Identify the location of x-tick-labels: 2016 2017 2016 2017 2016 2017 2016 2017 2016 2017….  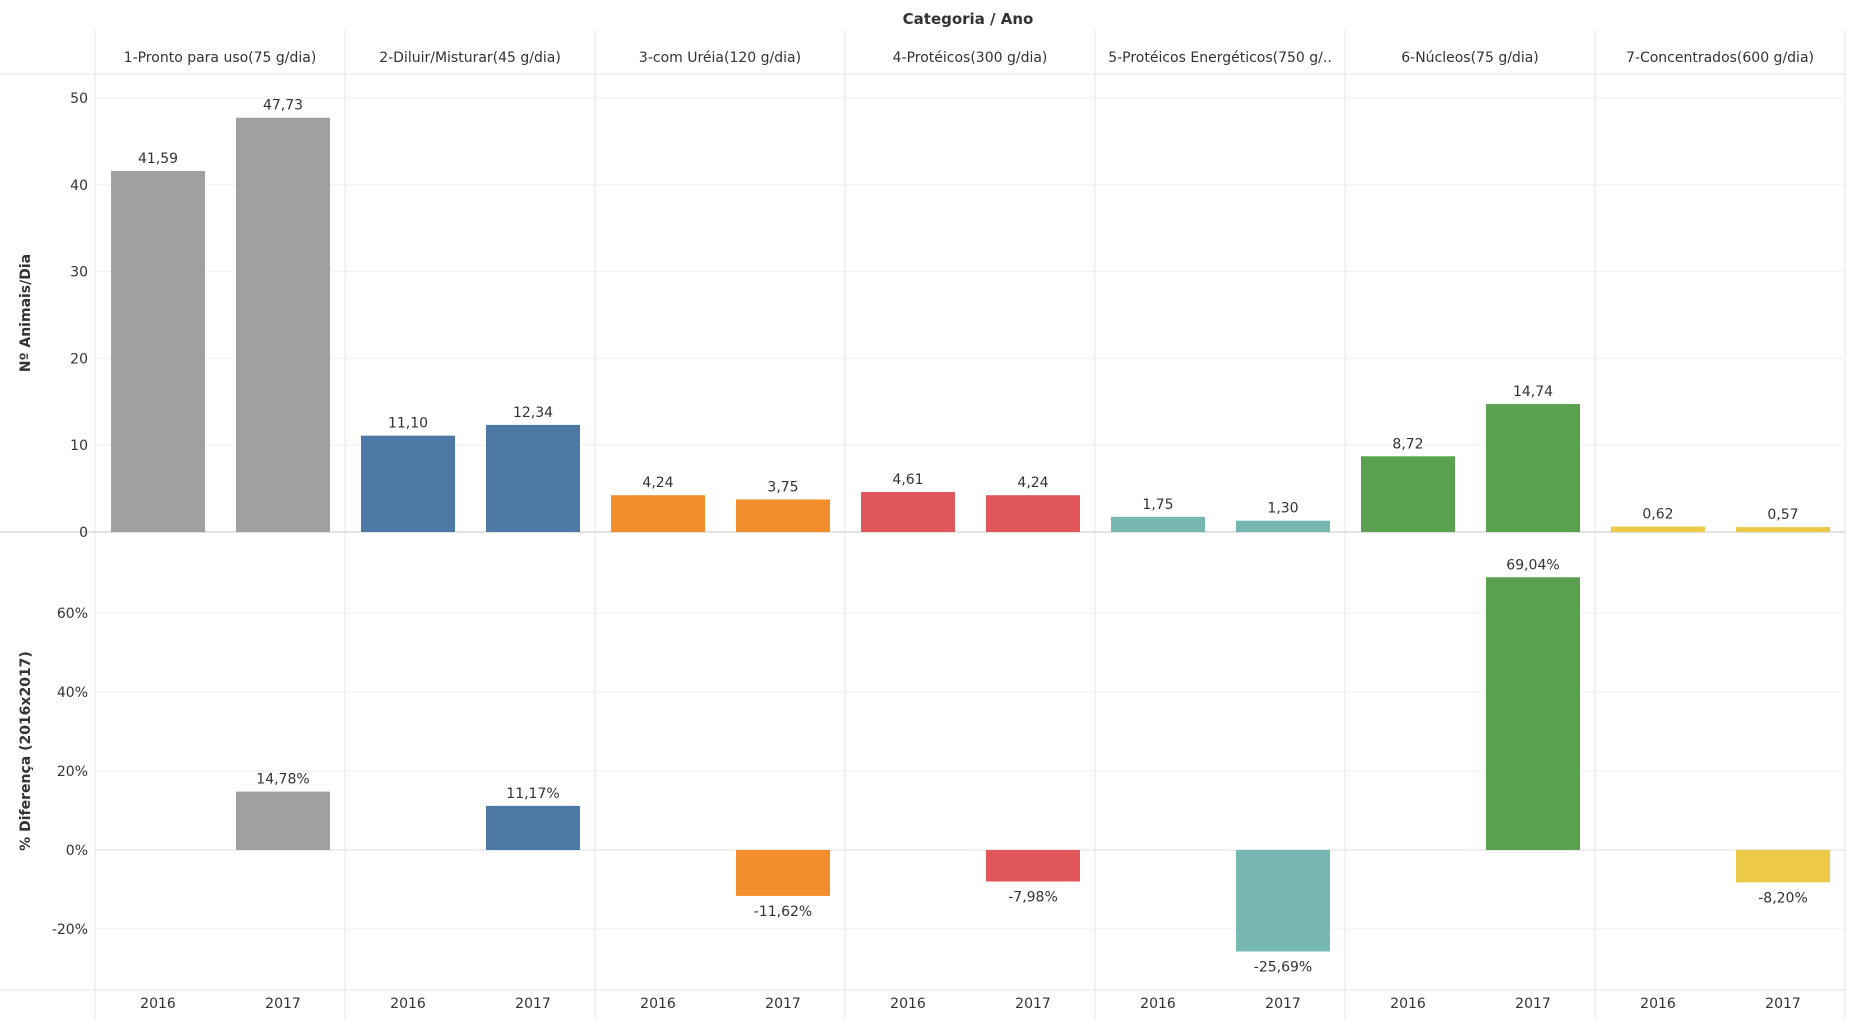
(970, 1004).